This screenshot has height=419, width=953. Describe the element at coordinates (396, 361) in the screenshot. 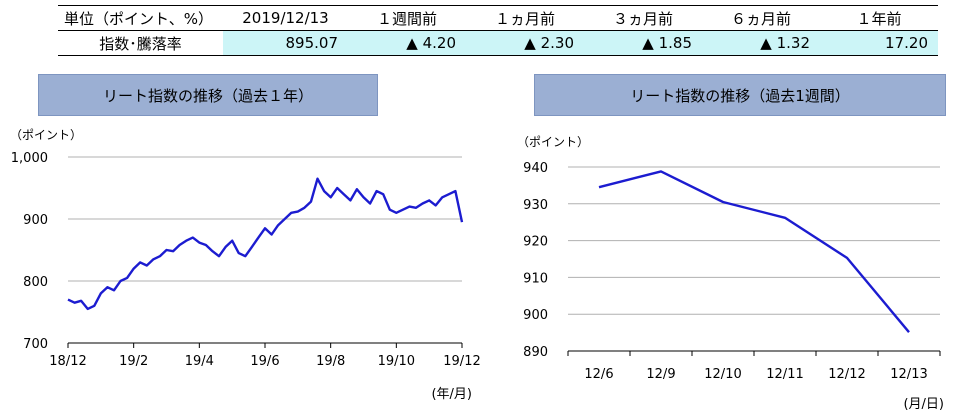

I see `x-tick-label-1year: 19/10` at that location.